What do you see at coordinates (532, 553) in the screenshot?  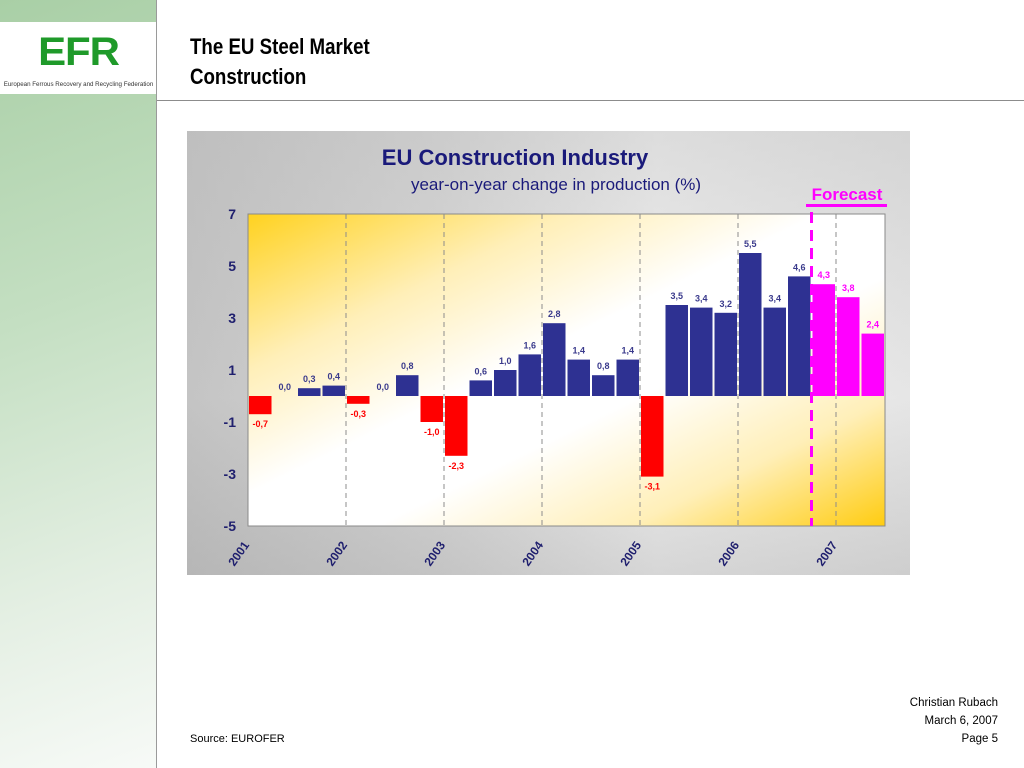 I see `x-tick-label: 2004` at bounding box center [532, 553].